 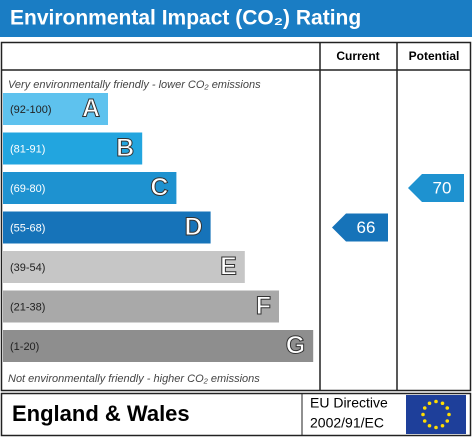 What do you see at coordinates (194, 227) in the screenshot?
I see `band-letter: D` at bounding box center [194, 227].